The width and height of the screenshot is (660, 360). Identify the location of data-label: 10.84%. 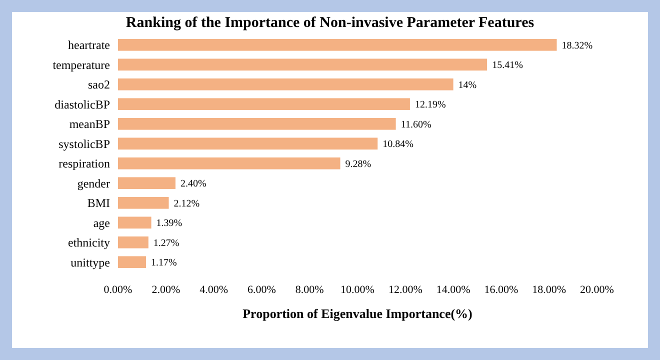
(398, 144).